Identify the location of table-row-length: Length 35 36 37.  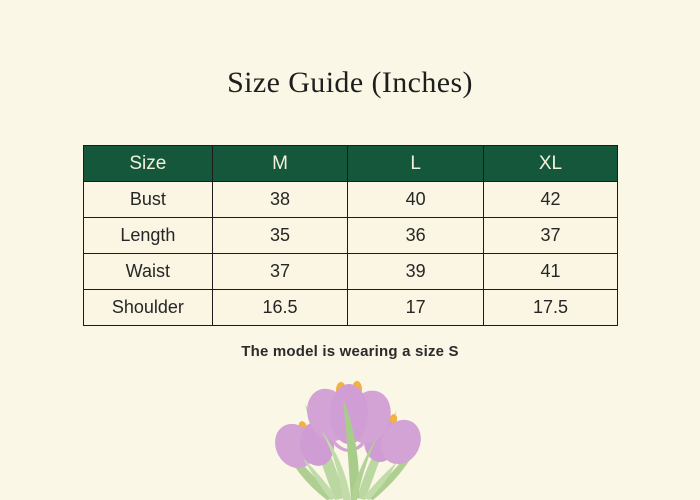
(351, 235).